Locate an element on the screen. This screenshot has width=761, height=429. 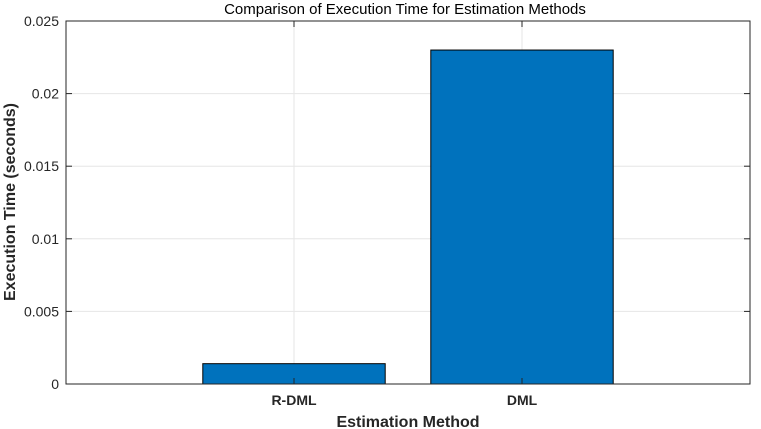
y-tick-label: 0.015 is located at coordinates (41, 166).